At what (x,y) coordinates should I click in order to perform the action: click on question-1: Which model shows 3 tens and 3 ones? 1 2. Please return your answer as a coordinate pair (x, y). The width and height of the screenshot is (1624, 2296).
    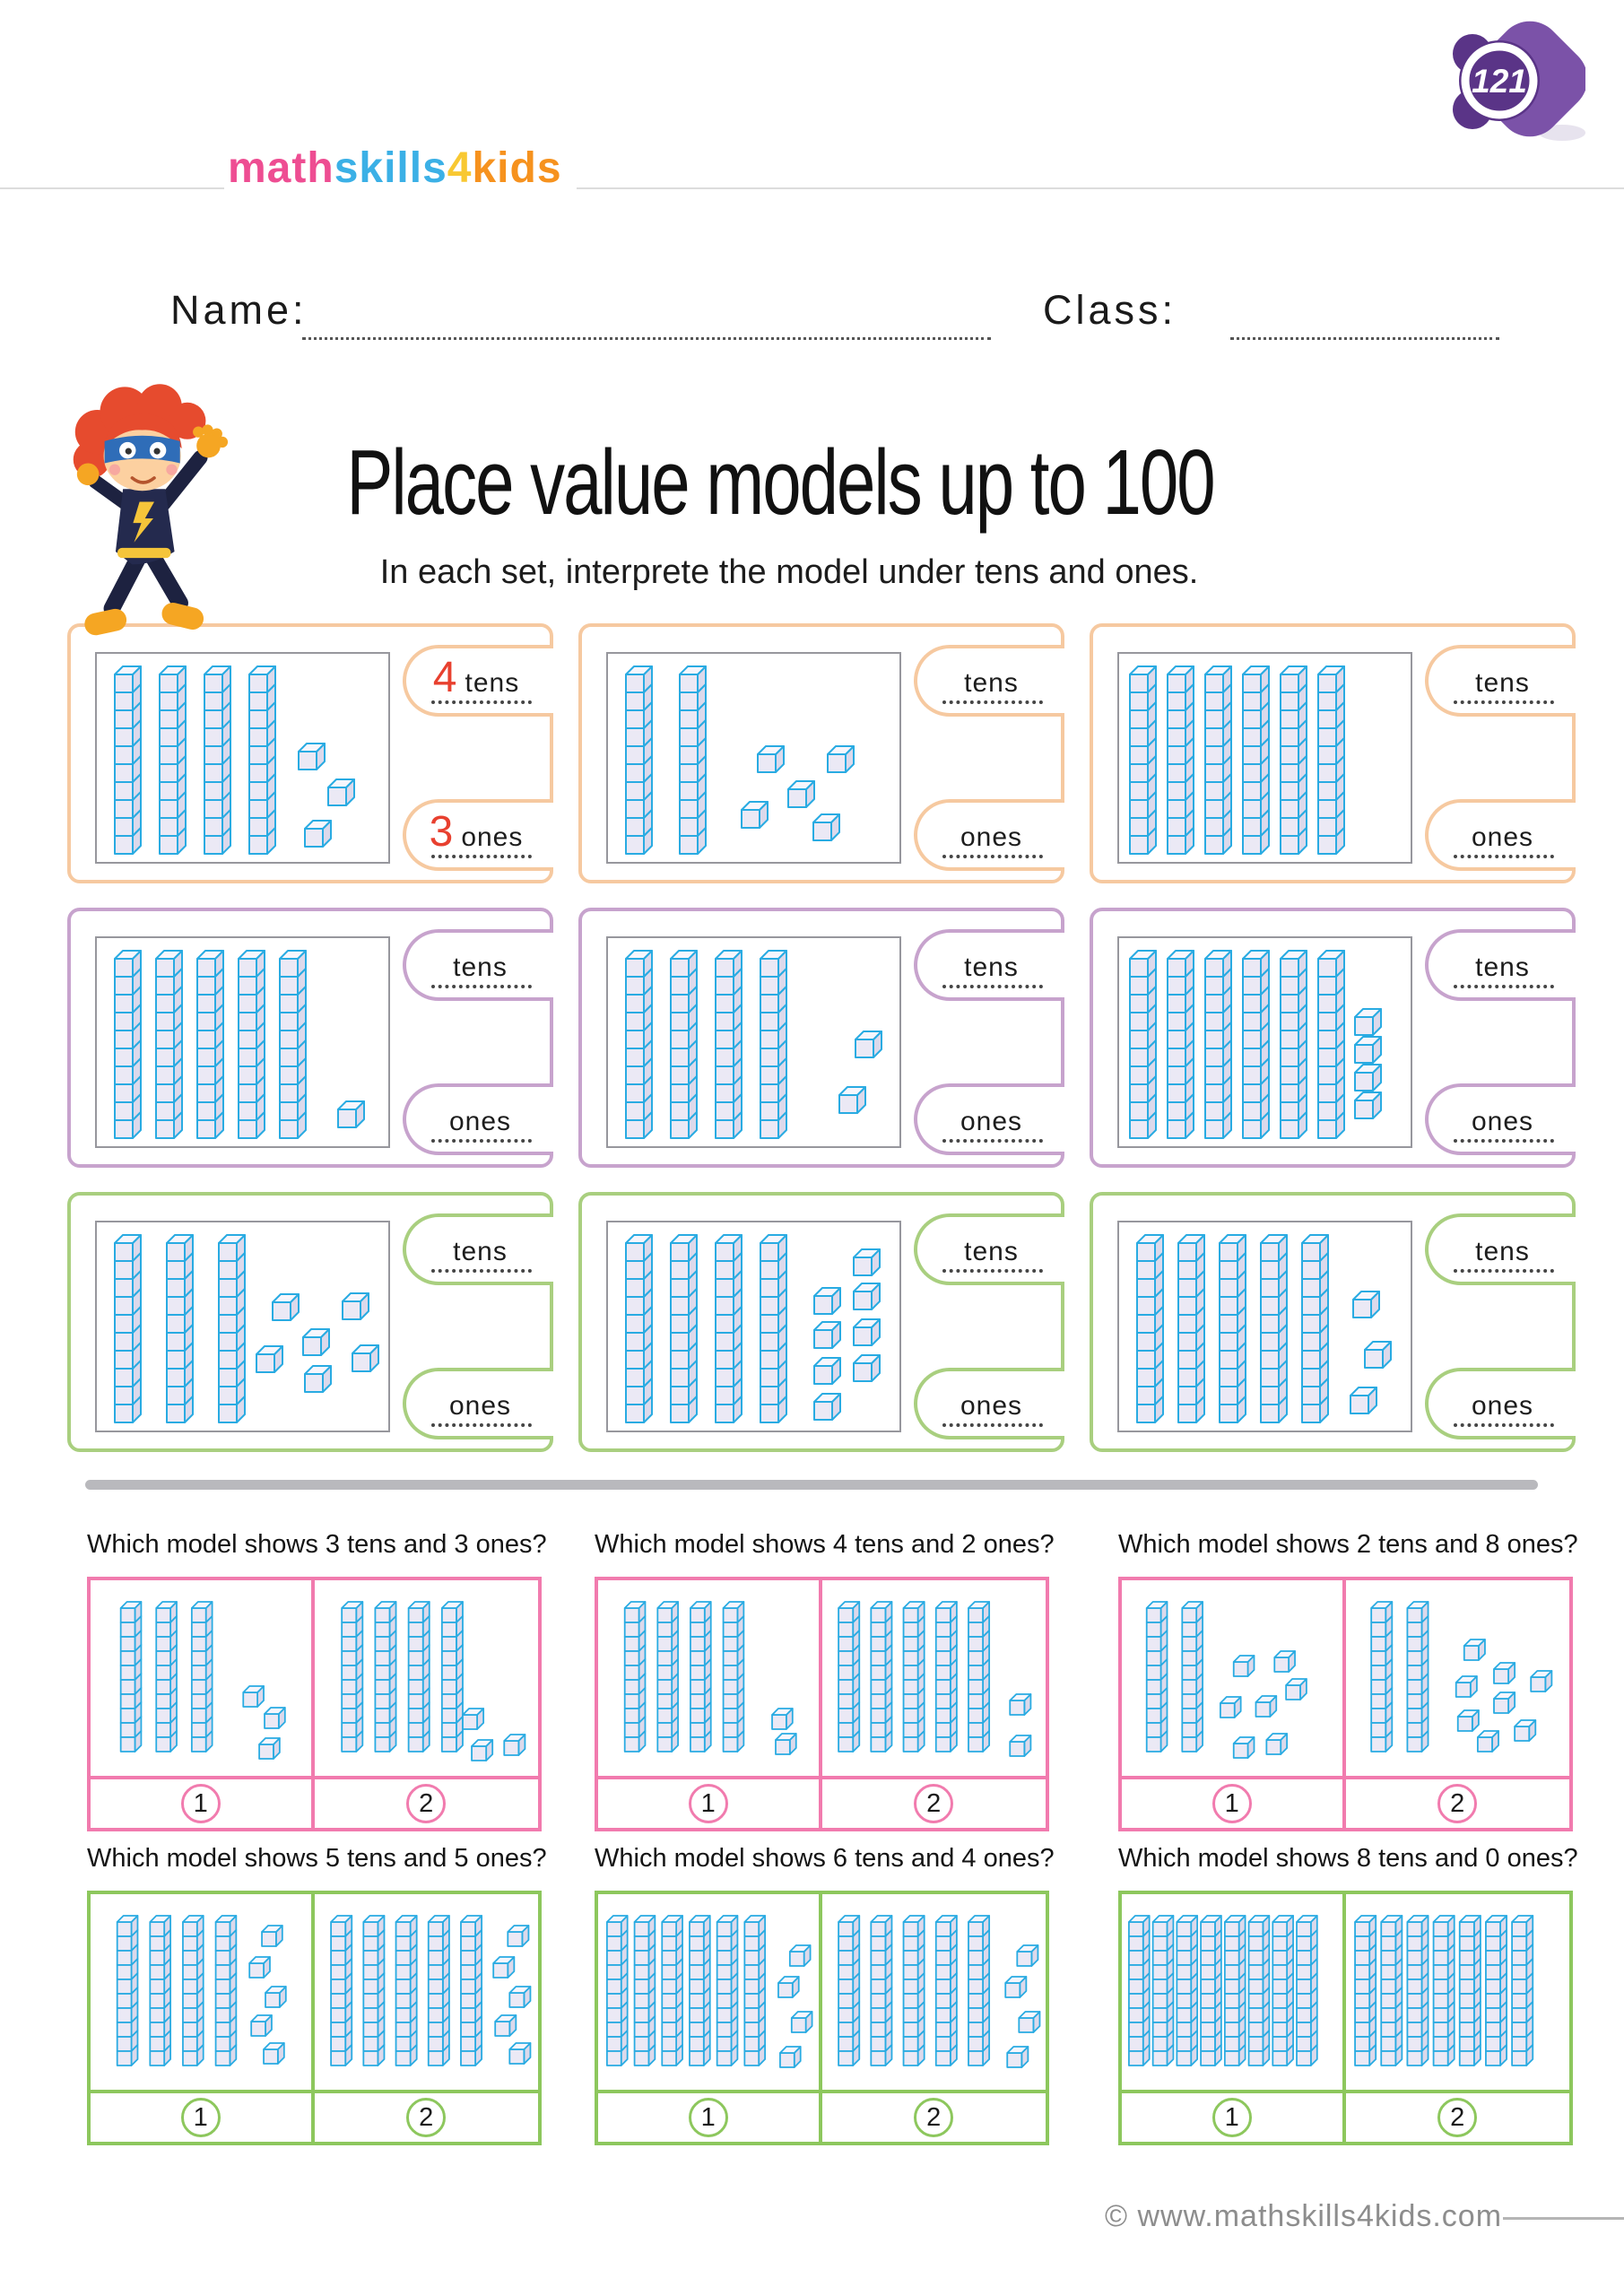
    Looking at the image, I should click on (317, 1680).